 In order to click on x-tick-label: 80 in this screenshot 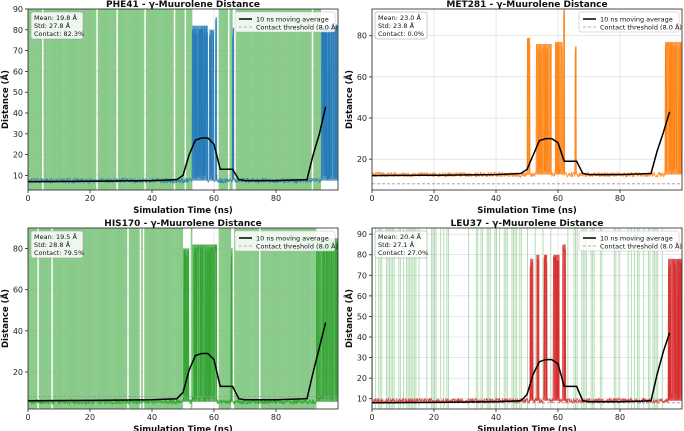, I will do `click(620, 417)`.